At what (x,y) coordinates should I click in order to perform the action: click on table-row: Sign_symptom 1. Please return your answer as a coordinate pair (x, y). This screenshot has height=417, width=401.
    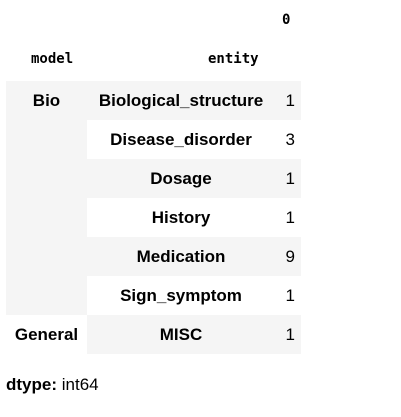
    Looking at the image, I should click on (194, 295).